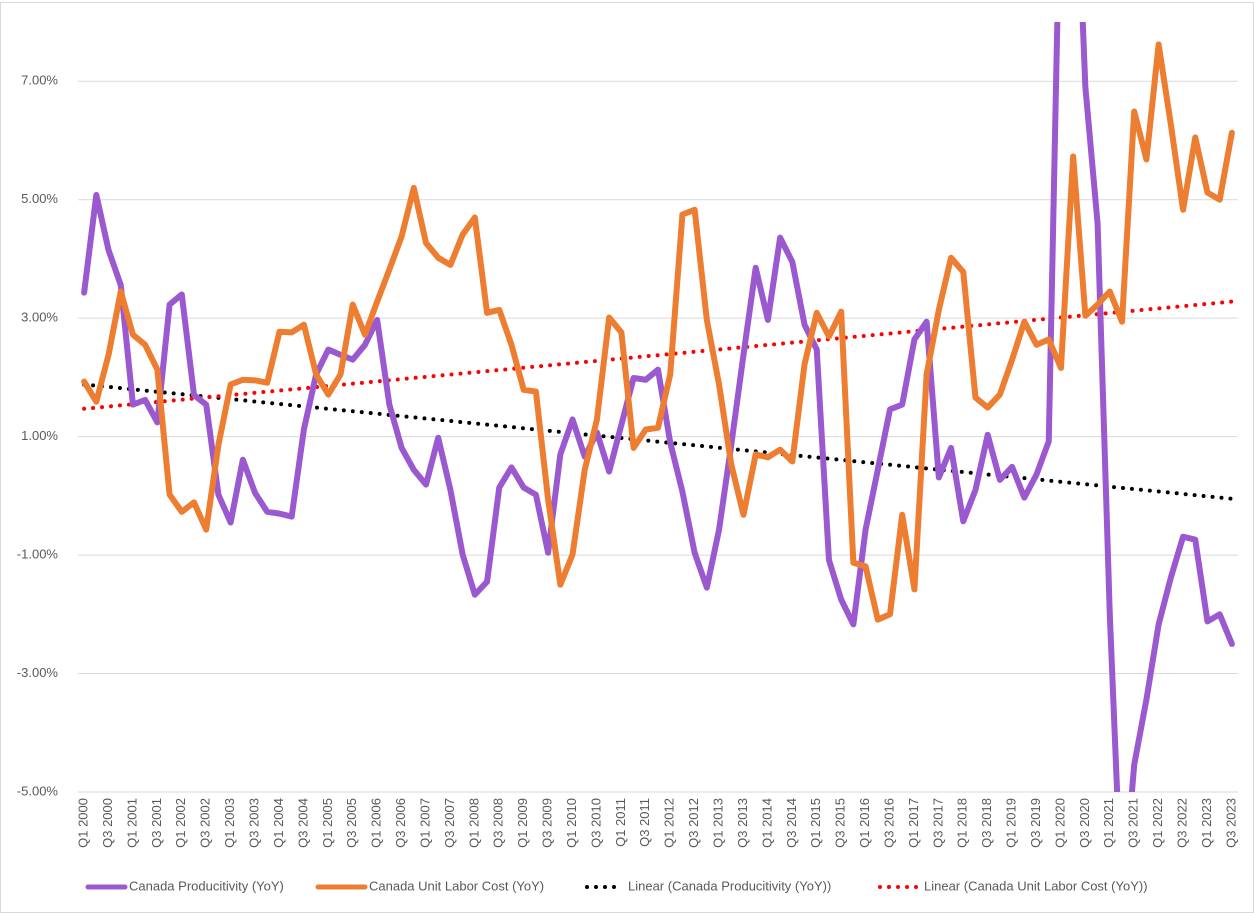  Describe the element at coordinates (1059, 823) in the screenshot. I see `x-tick-label: Q1 2020` at that location.